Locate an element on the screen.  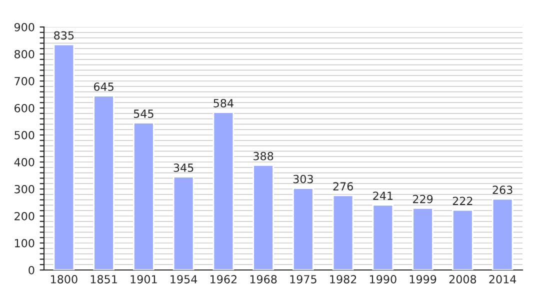
y-tick-label: 100 is located at coordinates (24, 243).